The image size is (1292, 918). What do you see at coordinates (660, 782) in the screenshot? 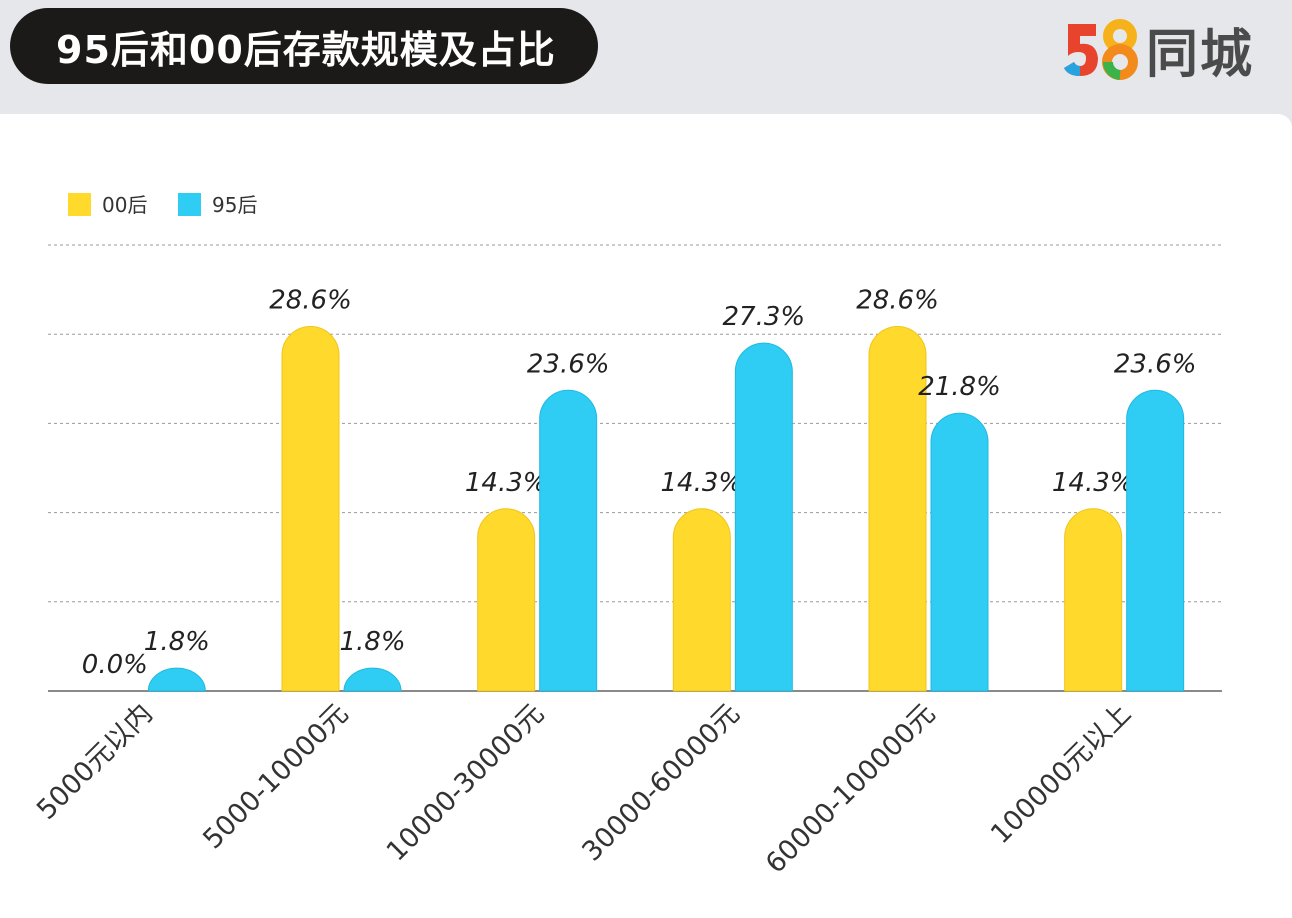
I see `x-tick-label: 30000-60000元` at bounding box center [660, 782].